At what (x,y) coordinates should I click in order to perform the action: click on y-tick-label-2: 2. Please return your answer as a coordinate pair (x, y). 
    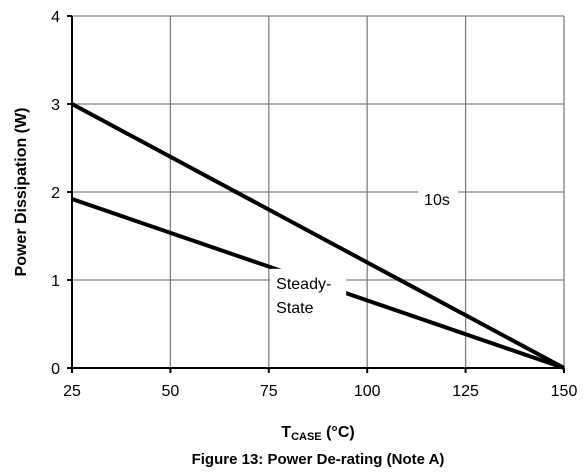
    Looking at the image, I should click on (55, 193).